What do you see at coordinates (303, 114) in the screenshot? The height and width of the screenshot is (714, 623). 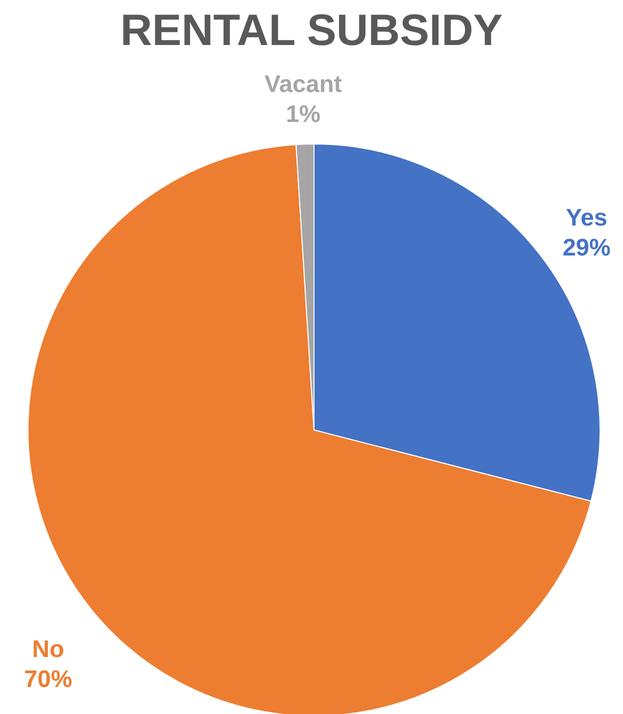 I see `data-label: 1%` at bounding box center [303, 114].